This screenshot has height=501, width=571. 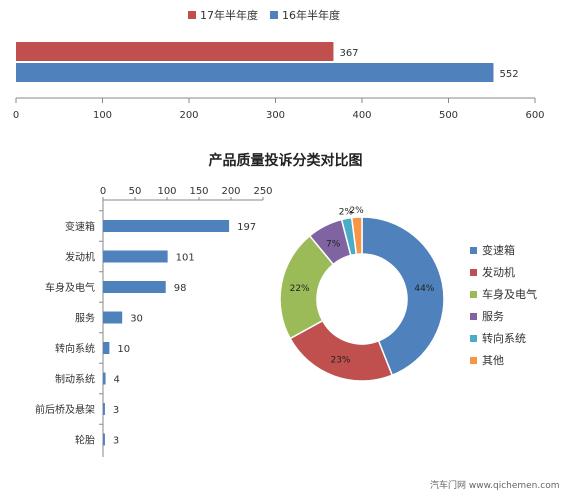 I want to click on cat-bar-label: 10, so click(x=123, y=349).